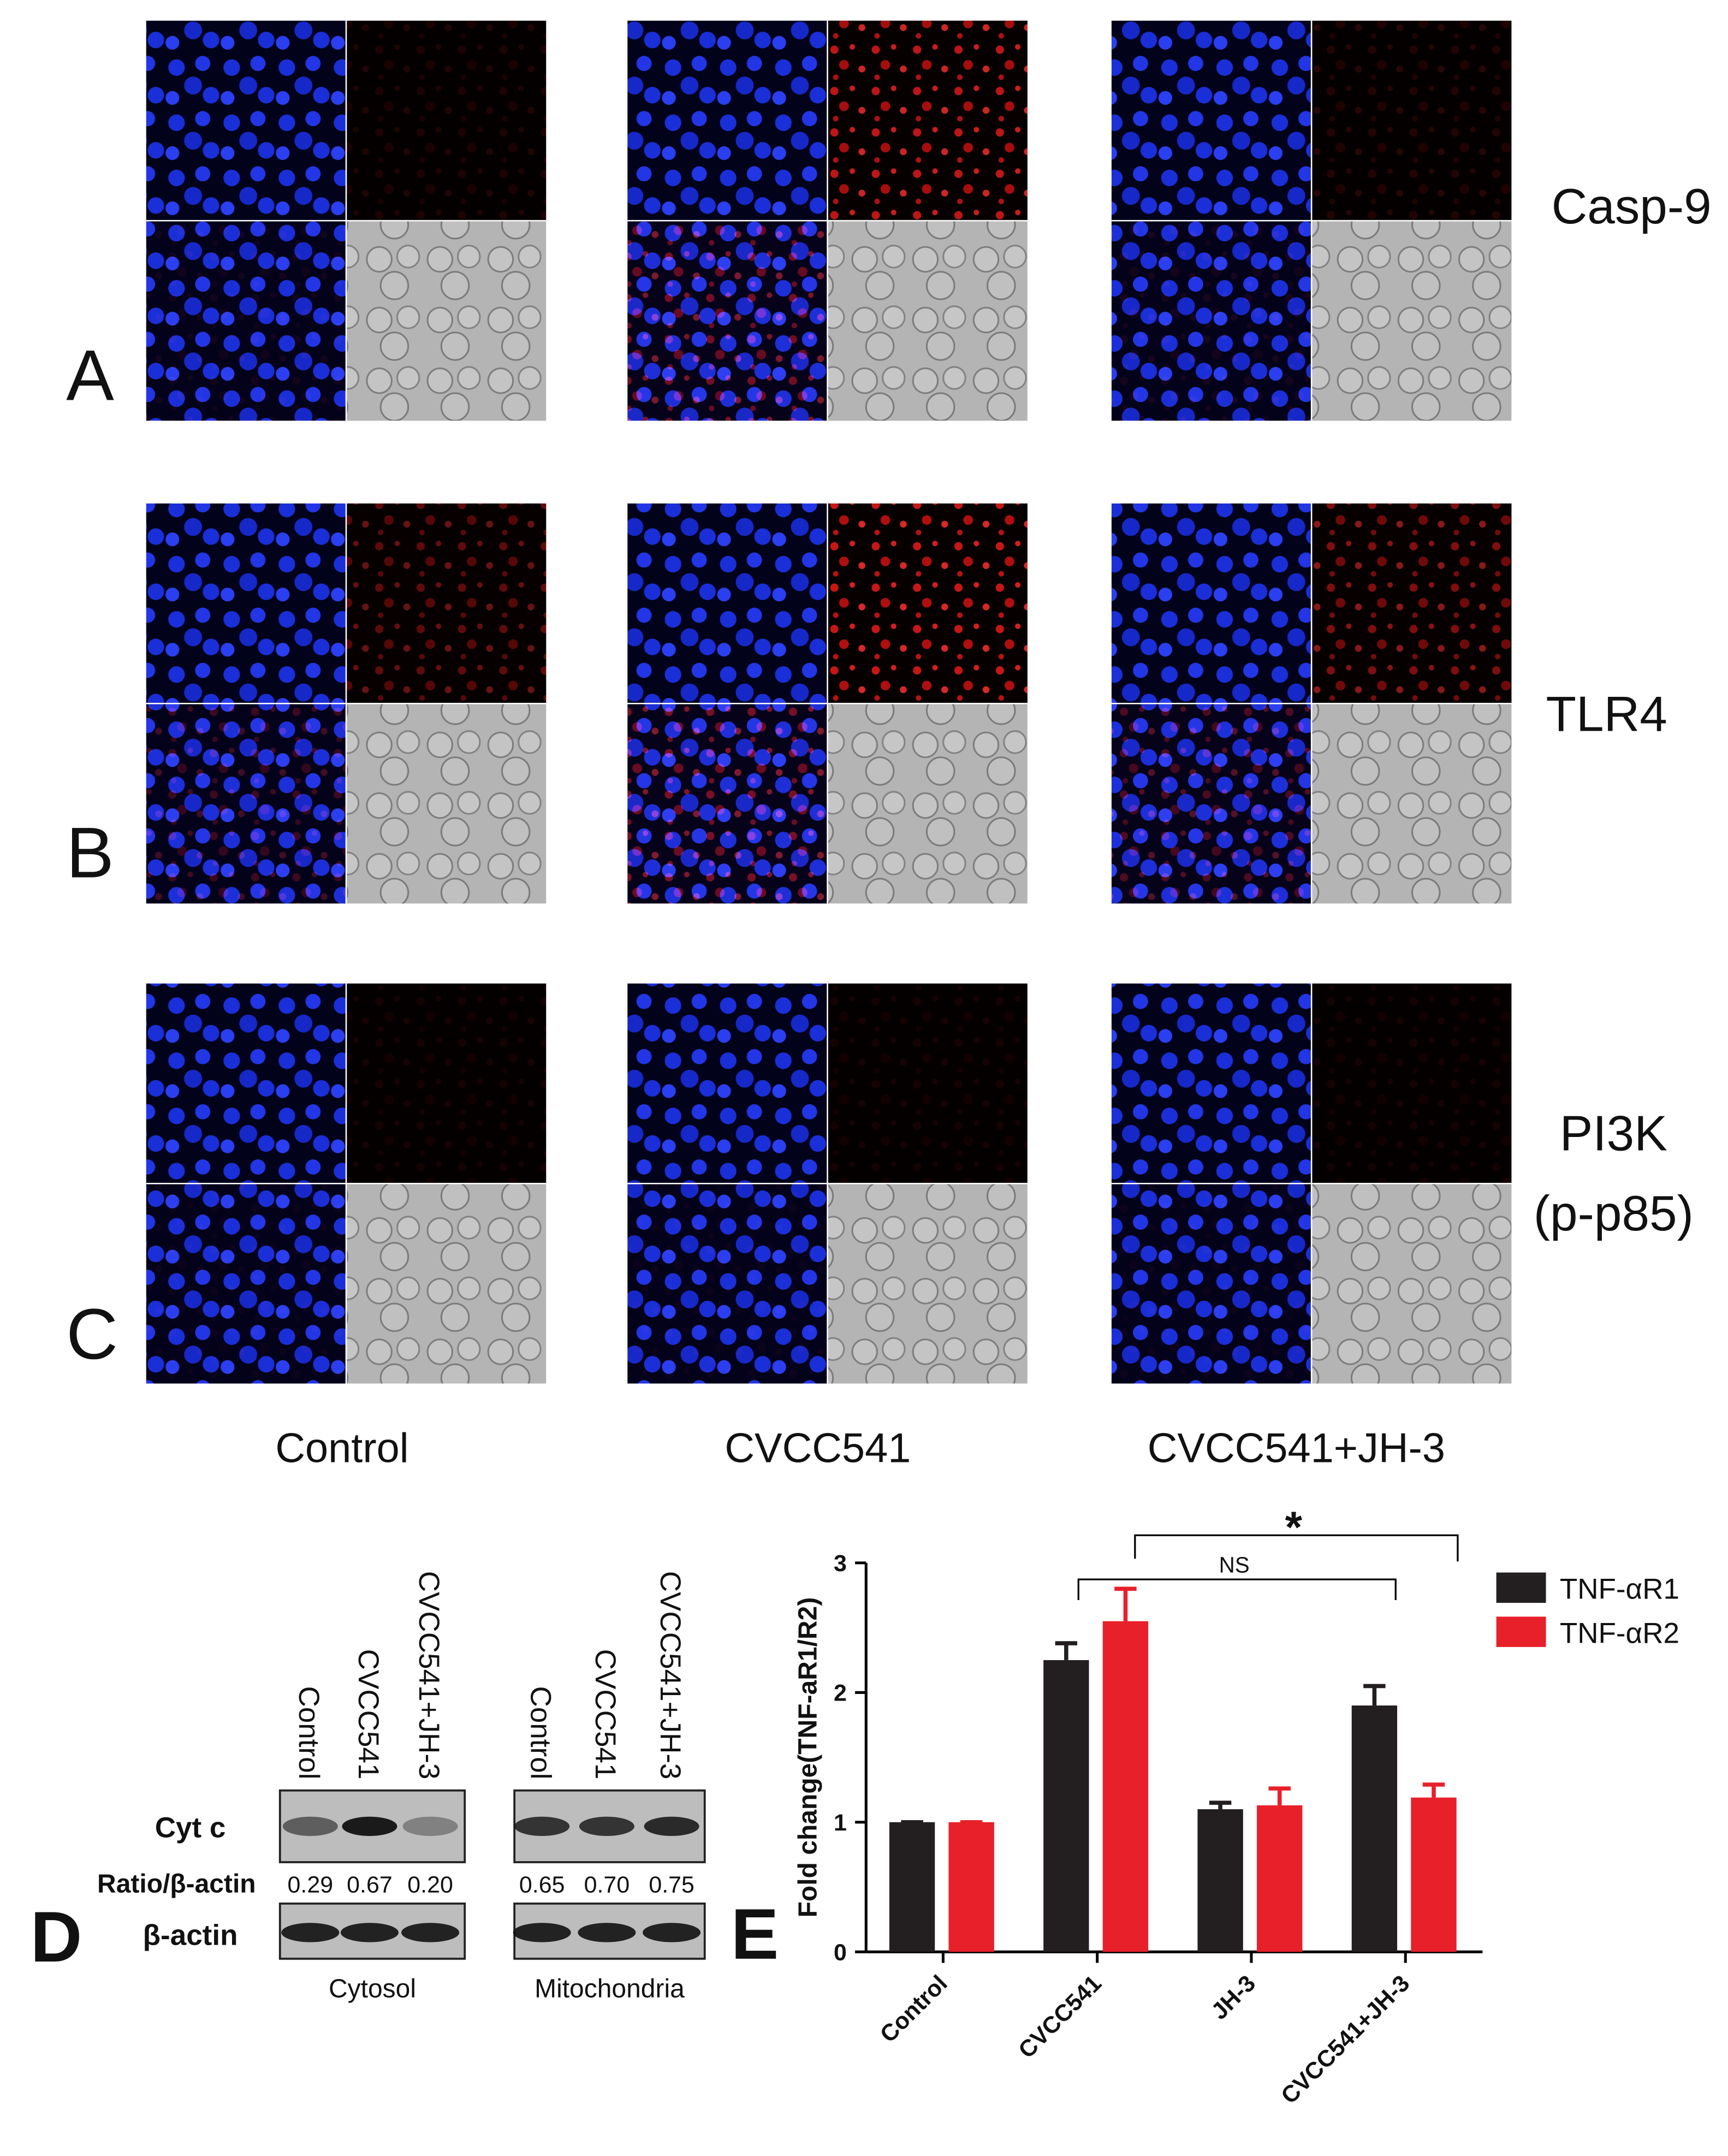 Image resolution: width=1728 pixels, height=2156 pixels. Describe the element at coordinates (90, 375) in the screenshot. I see `panel-label: A` at that location.